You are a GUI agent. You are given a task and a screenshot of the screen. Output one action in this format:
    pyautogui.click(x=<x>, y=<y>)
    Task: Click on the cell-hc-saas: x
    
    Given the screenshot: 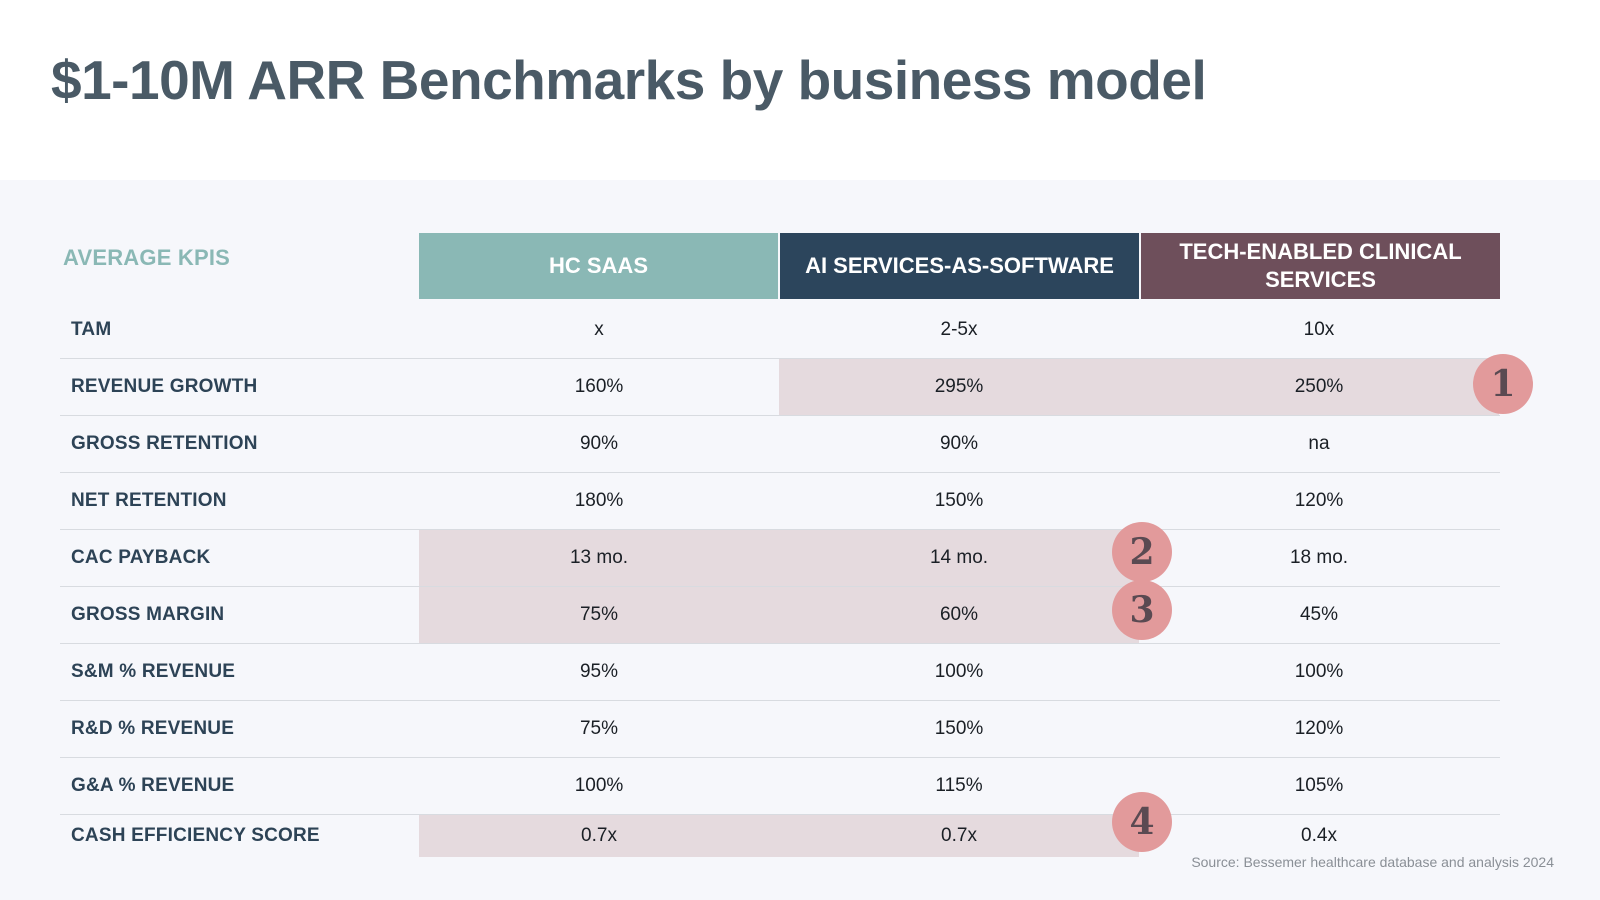 What is the action you would take?
    pyautogui.click(x=599, y=329)
    